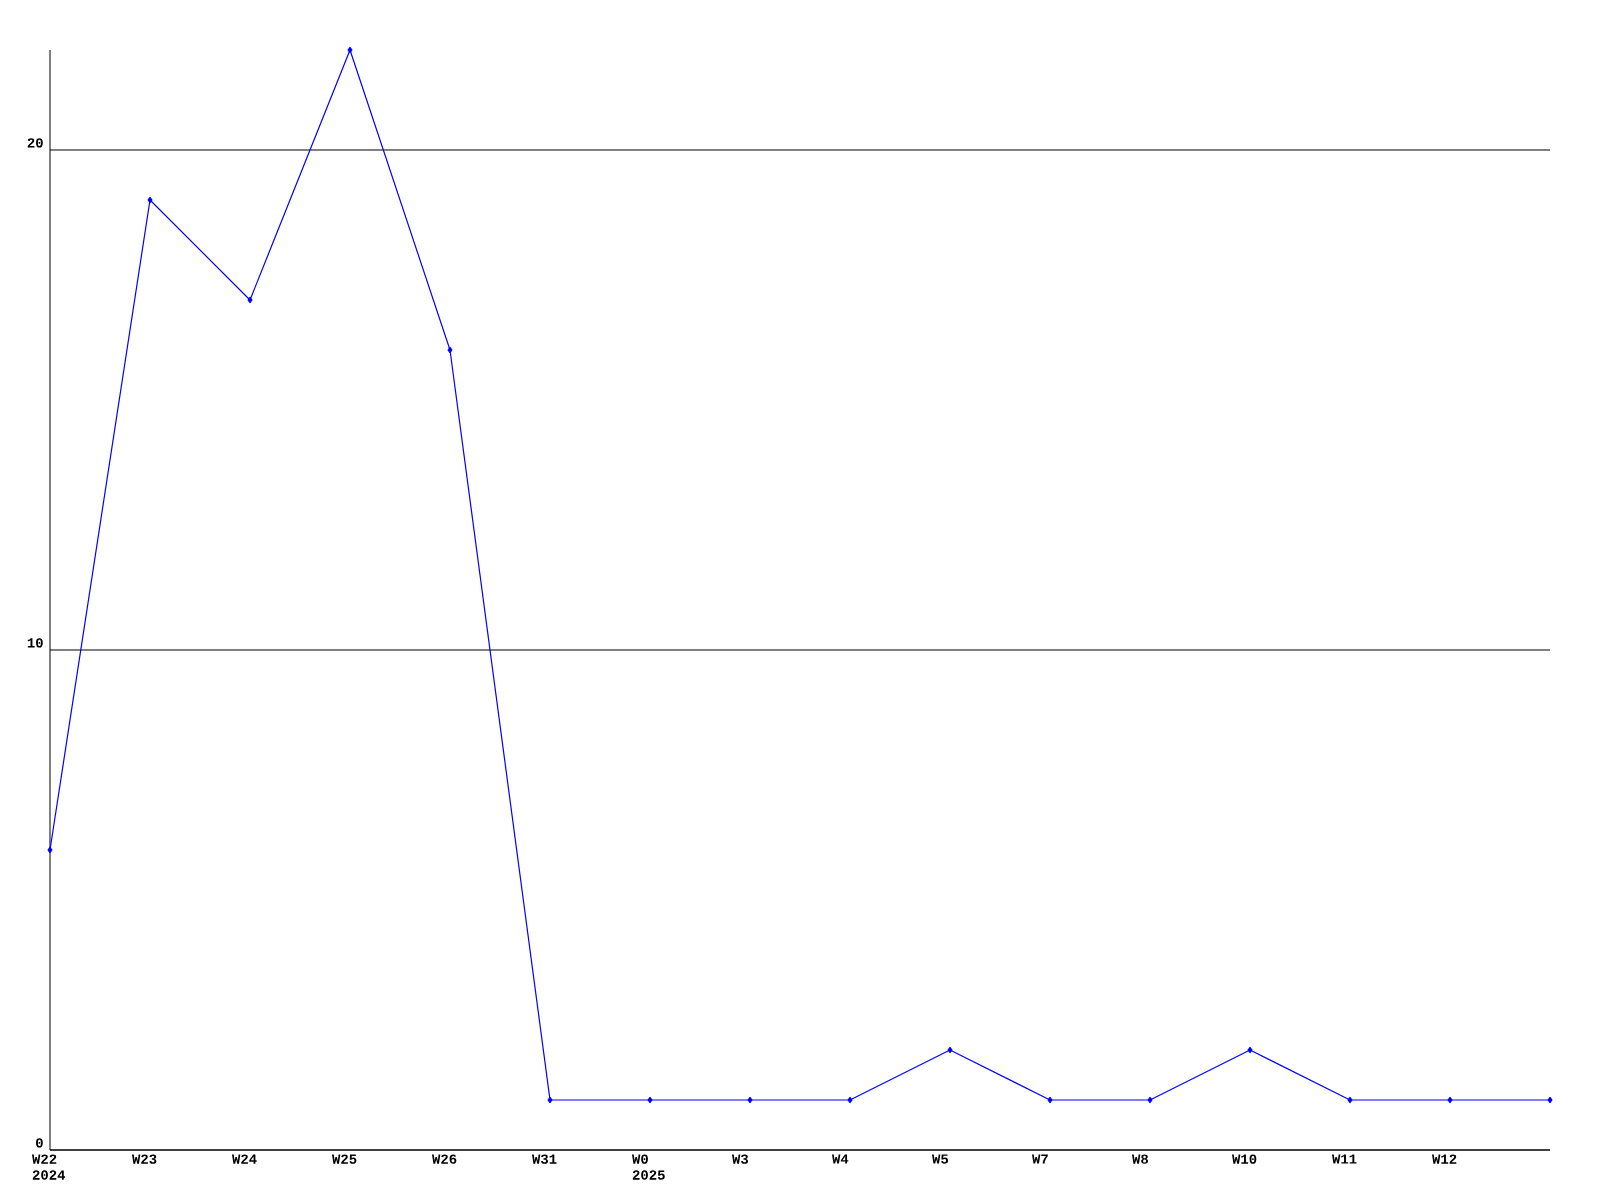  Describe the element at coordinates (444, 1159) in the screenshot. I see `x-tick-label: W26` at that location.